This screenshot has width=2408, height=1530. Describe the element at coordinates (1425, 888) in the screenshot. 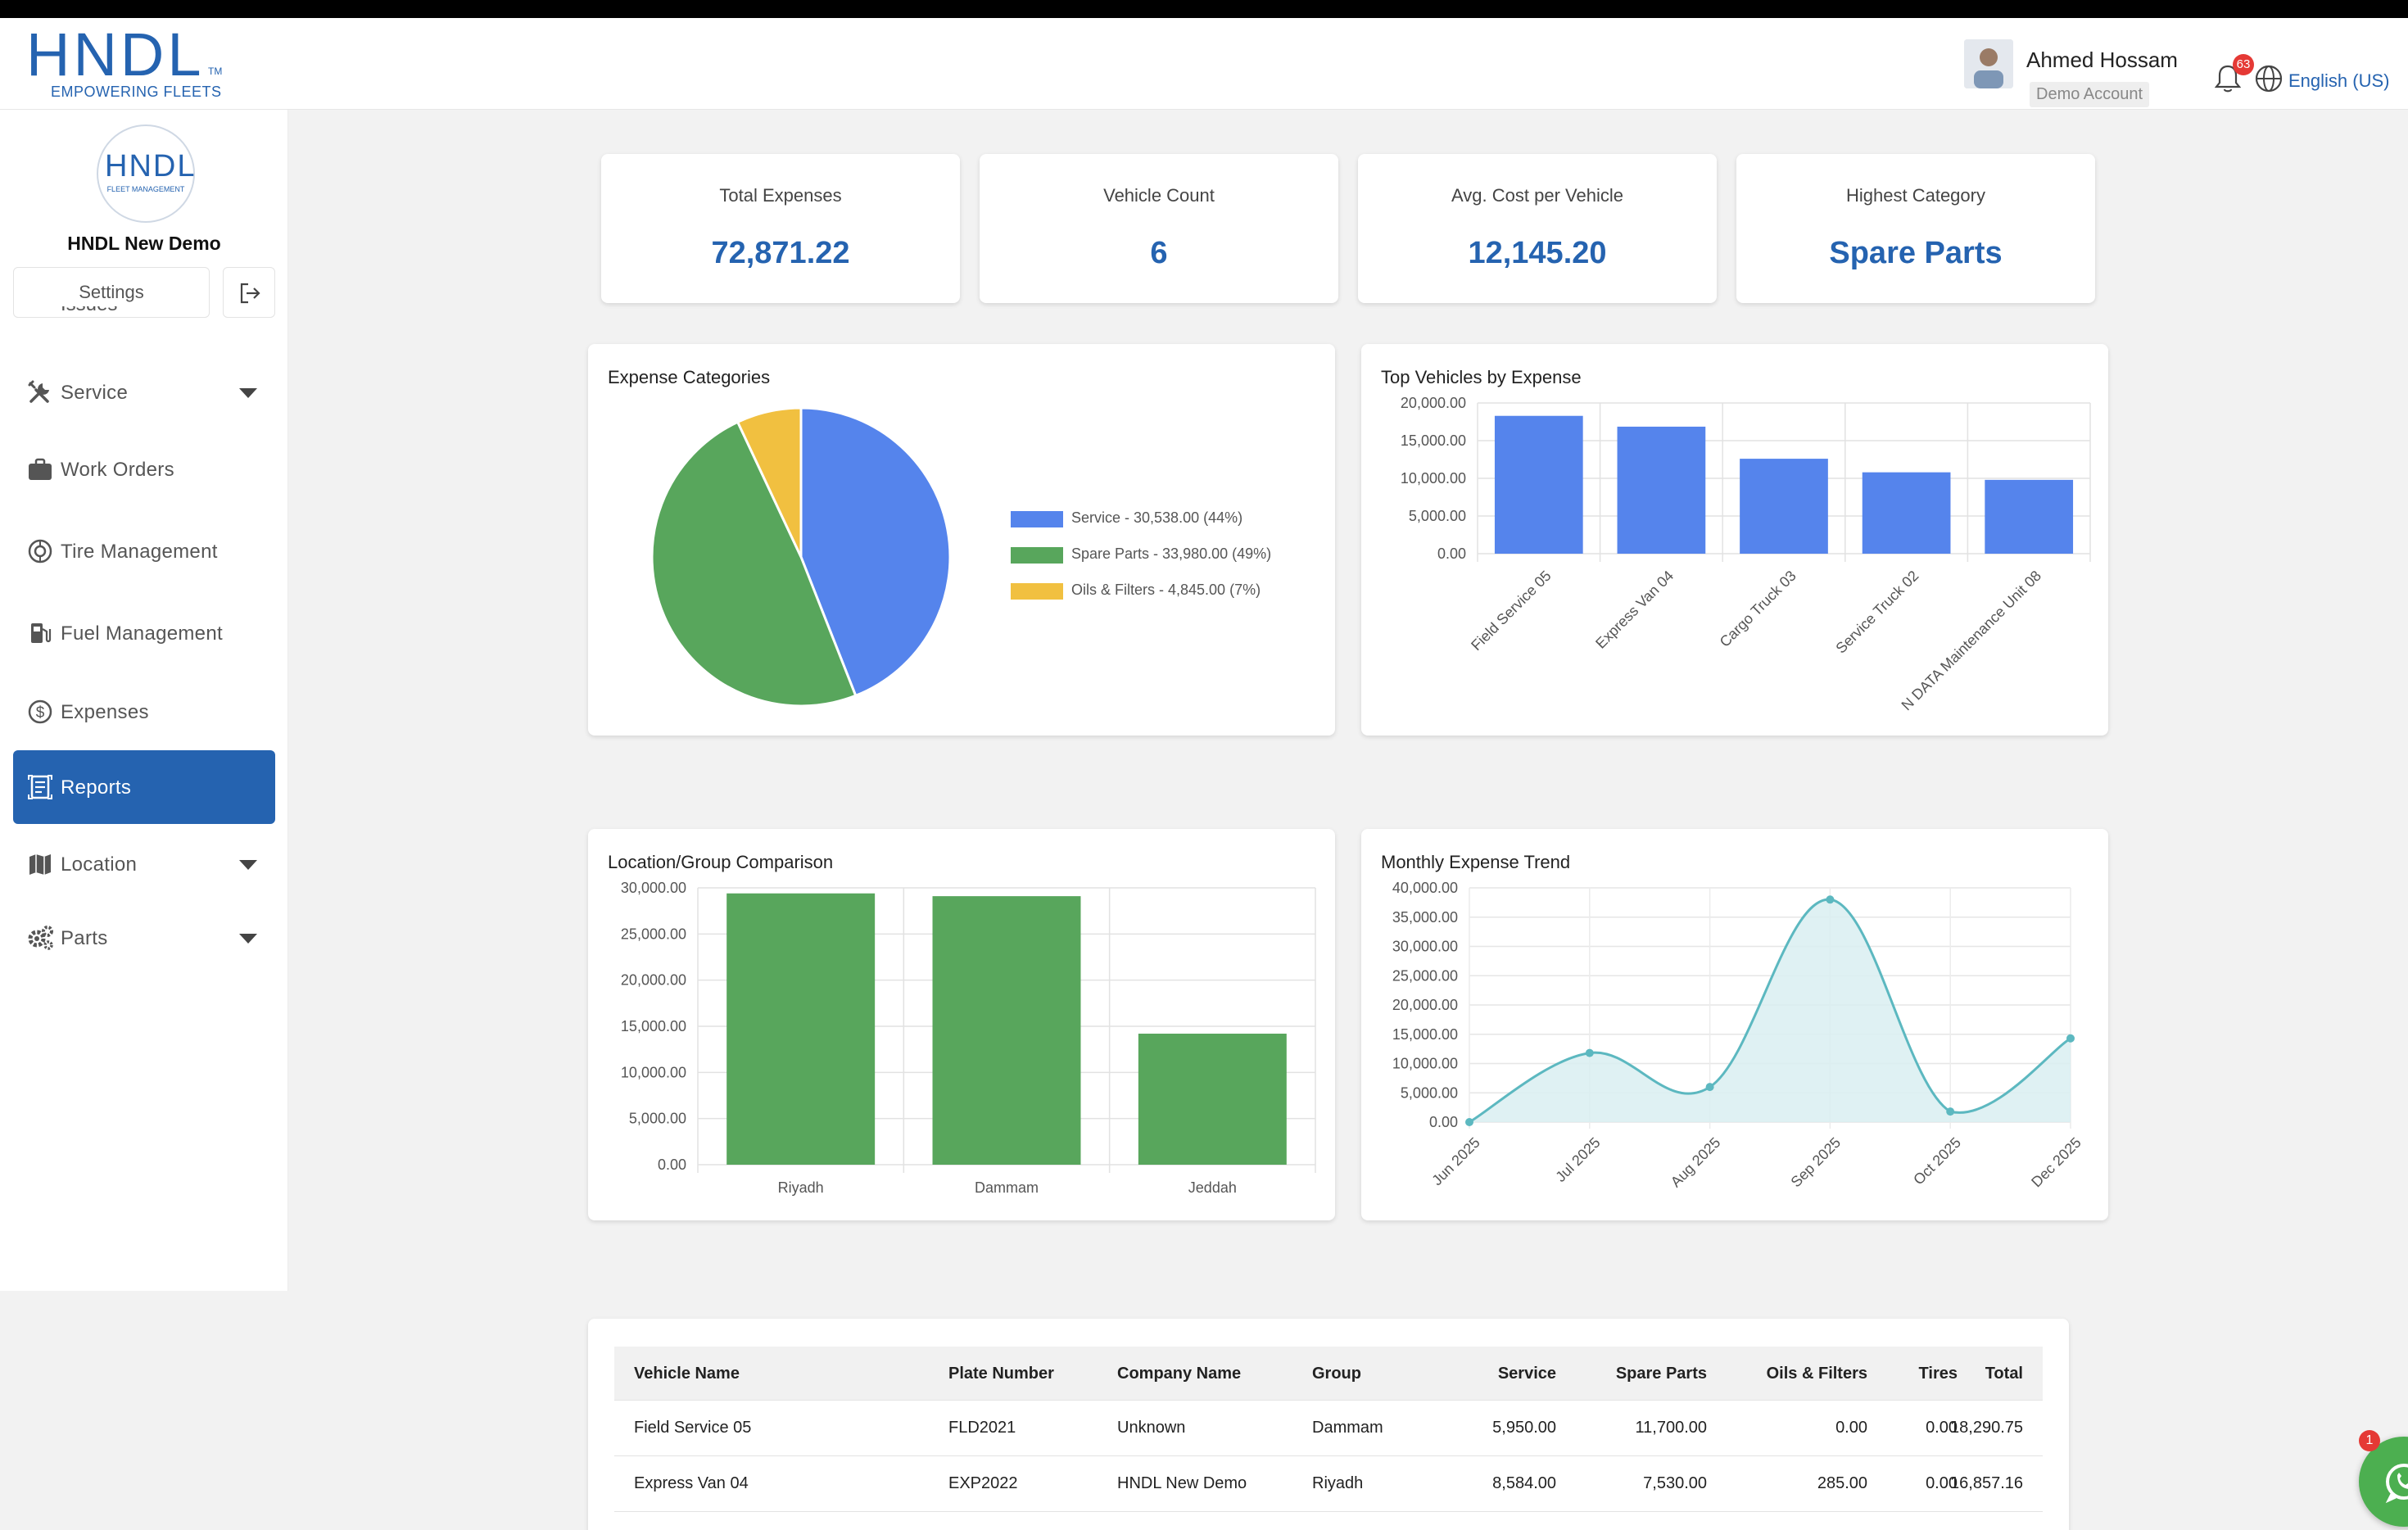

I see `y-tick-label: 40,000.00` at that location.